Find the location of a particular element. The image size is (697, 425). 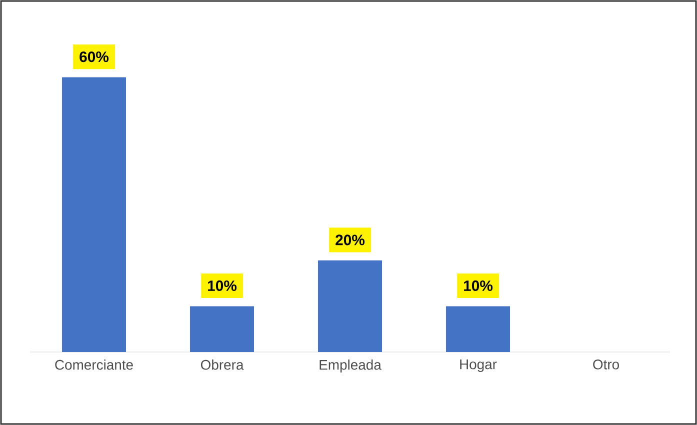

x-tick-label: Otro is located at coordinates (606, 365).